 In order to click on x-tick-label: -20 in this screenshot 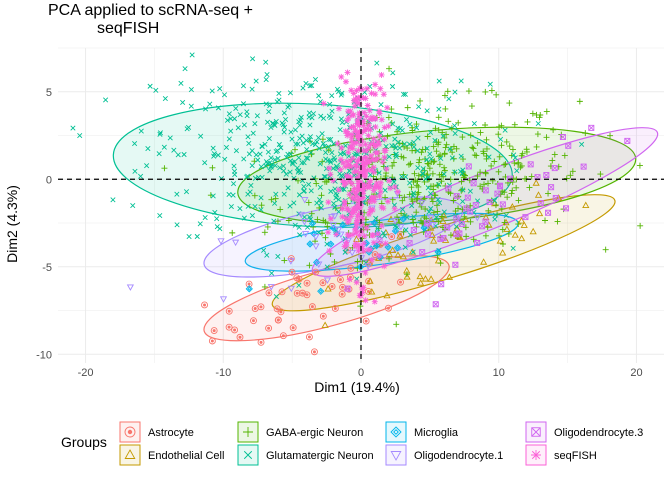, I will do `click(86, 373)`.